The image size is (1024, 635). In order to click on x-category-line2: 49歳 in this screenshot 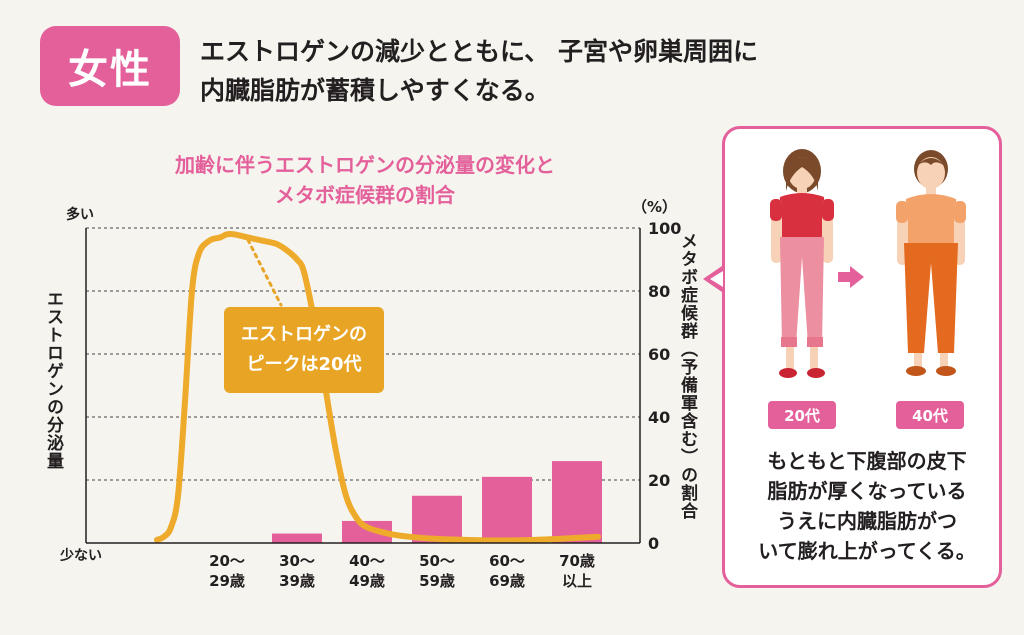, I will do `click(367, 581)`.